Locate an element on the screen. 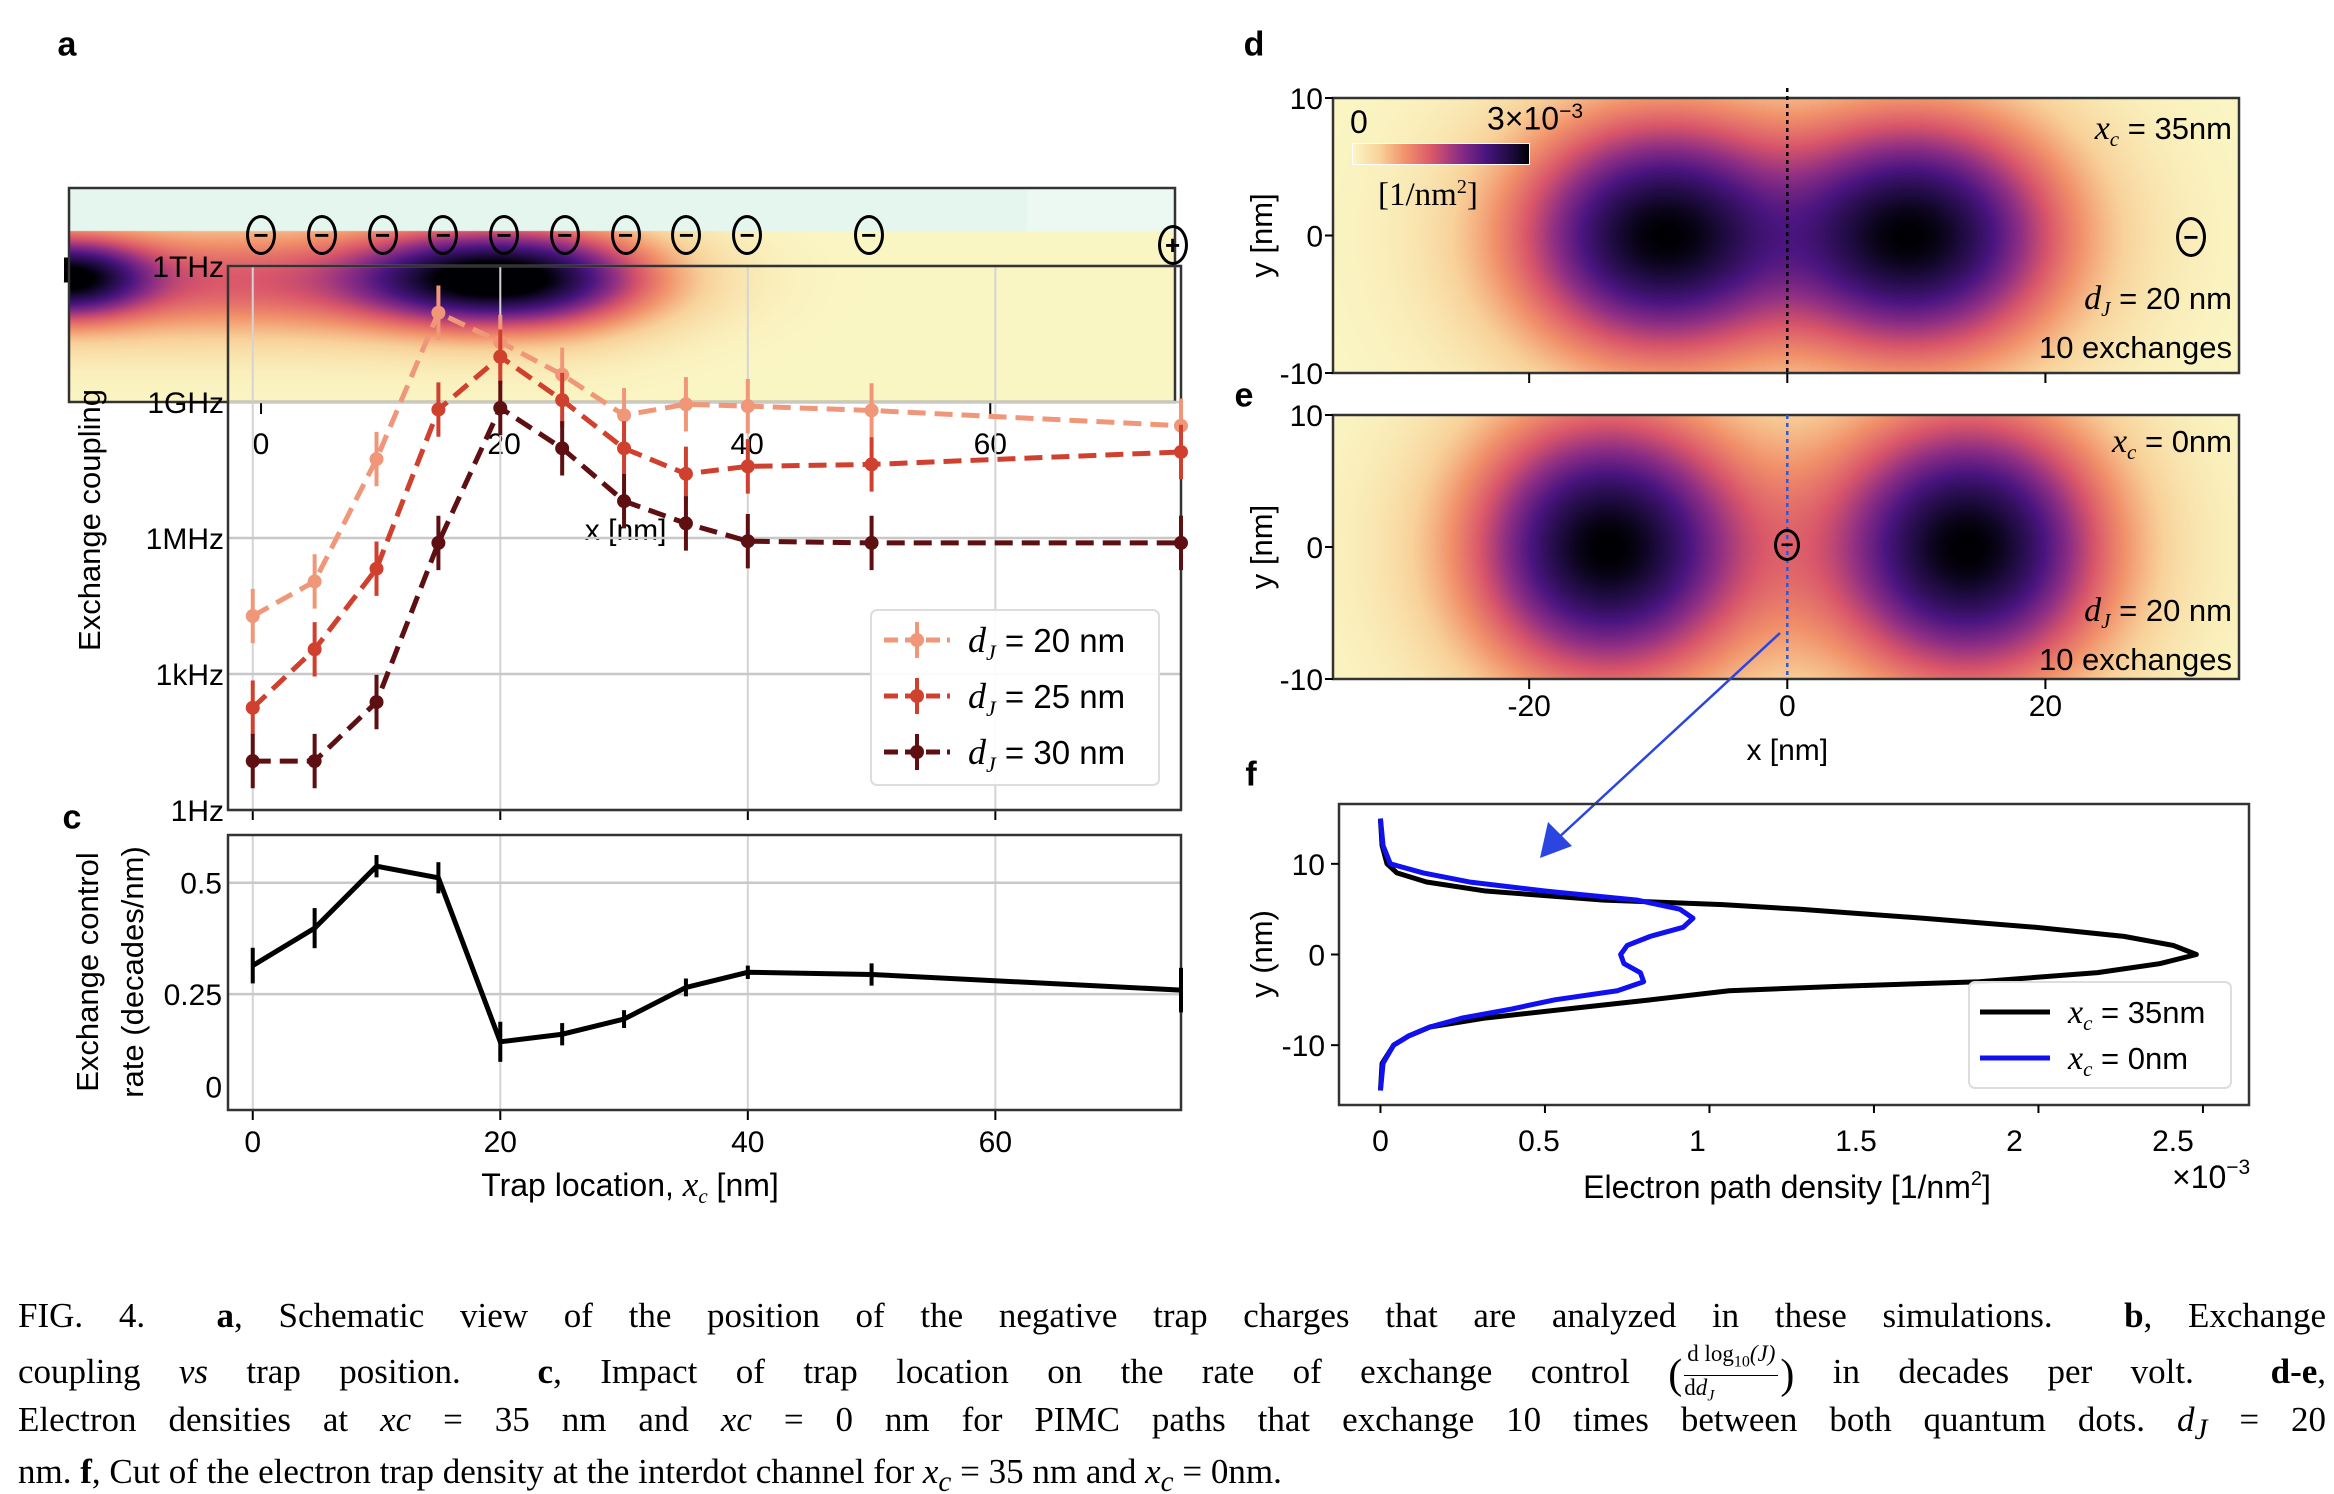 The width and height of the screenshot is (2334, 1494). panel-e-ytick-label: 10 is located at coordinates (1306, 416).